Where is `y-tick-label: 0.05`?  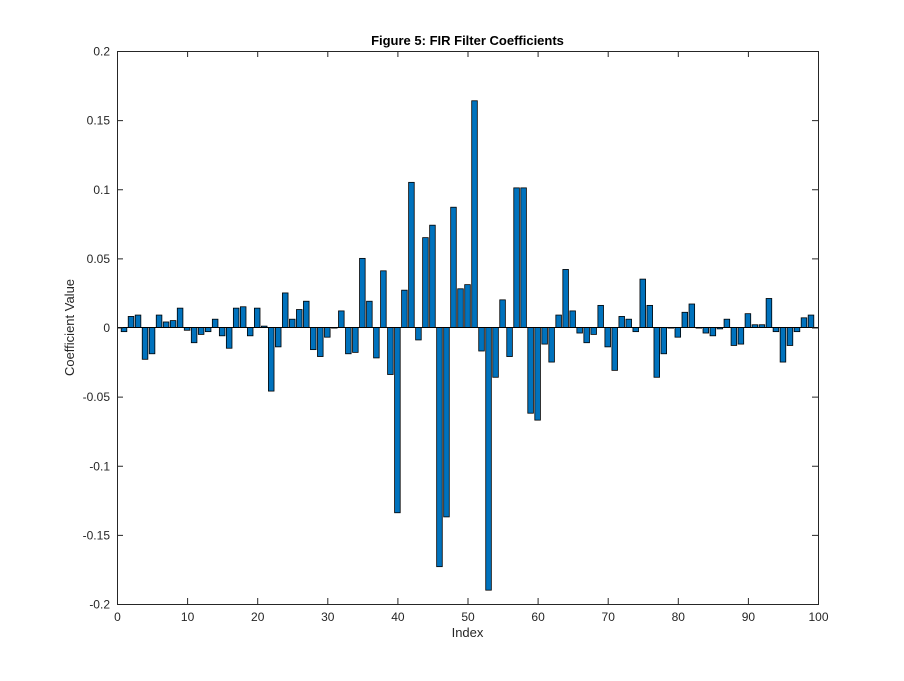 y-tick-label: 0.05 is located at coordinates (99, 259).